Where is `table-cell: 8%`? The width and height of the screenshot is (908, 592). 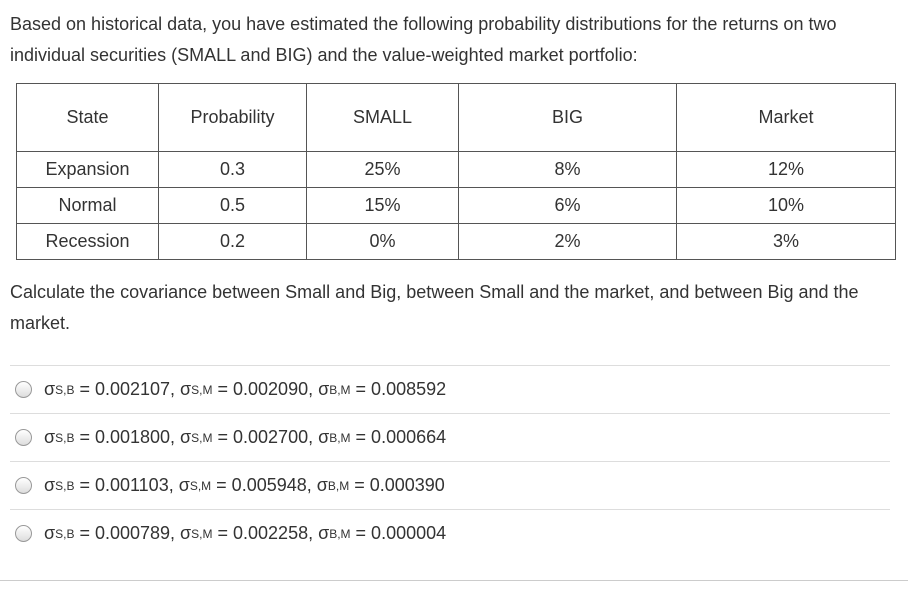 table-cell: 8% is located at coordinates (567, 169).